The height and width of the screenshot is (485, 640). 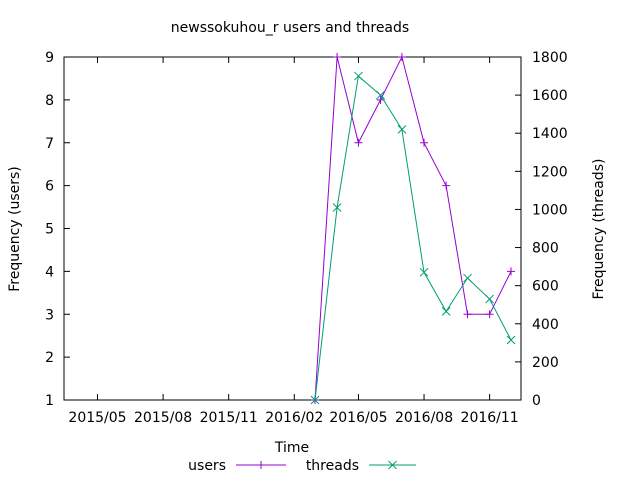 What do you see at coordinates (229, 418) in the screenshot?
I see `x-tick-label: 2015/11` at bounding box center [229, 418].